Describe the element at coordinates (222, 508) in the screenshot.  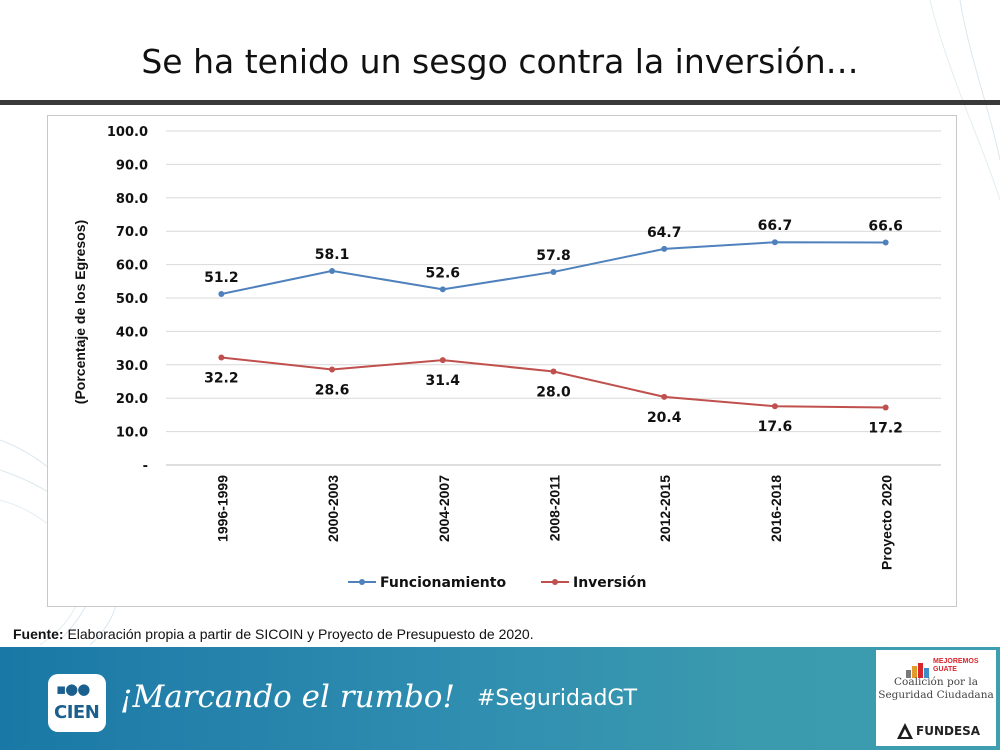
I see `x-tick-label: 1996-1999` at that location.